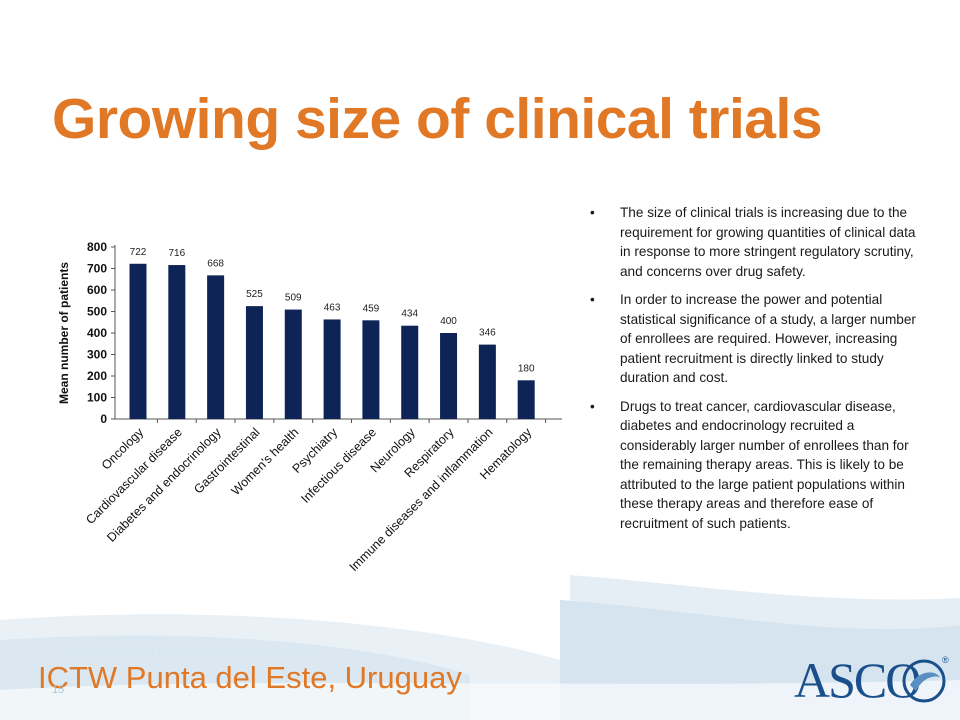 This screenshot has height=720, width=960. I want to click on bar-data-label: 722, so click(138, 252).